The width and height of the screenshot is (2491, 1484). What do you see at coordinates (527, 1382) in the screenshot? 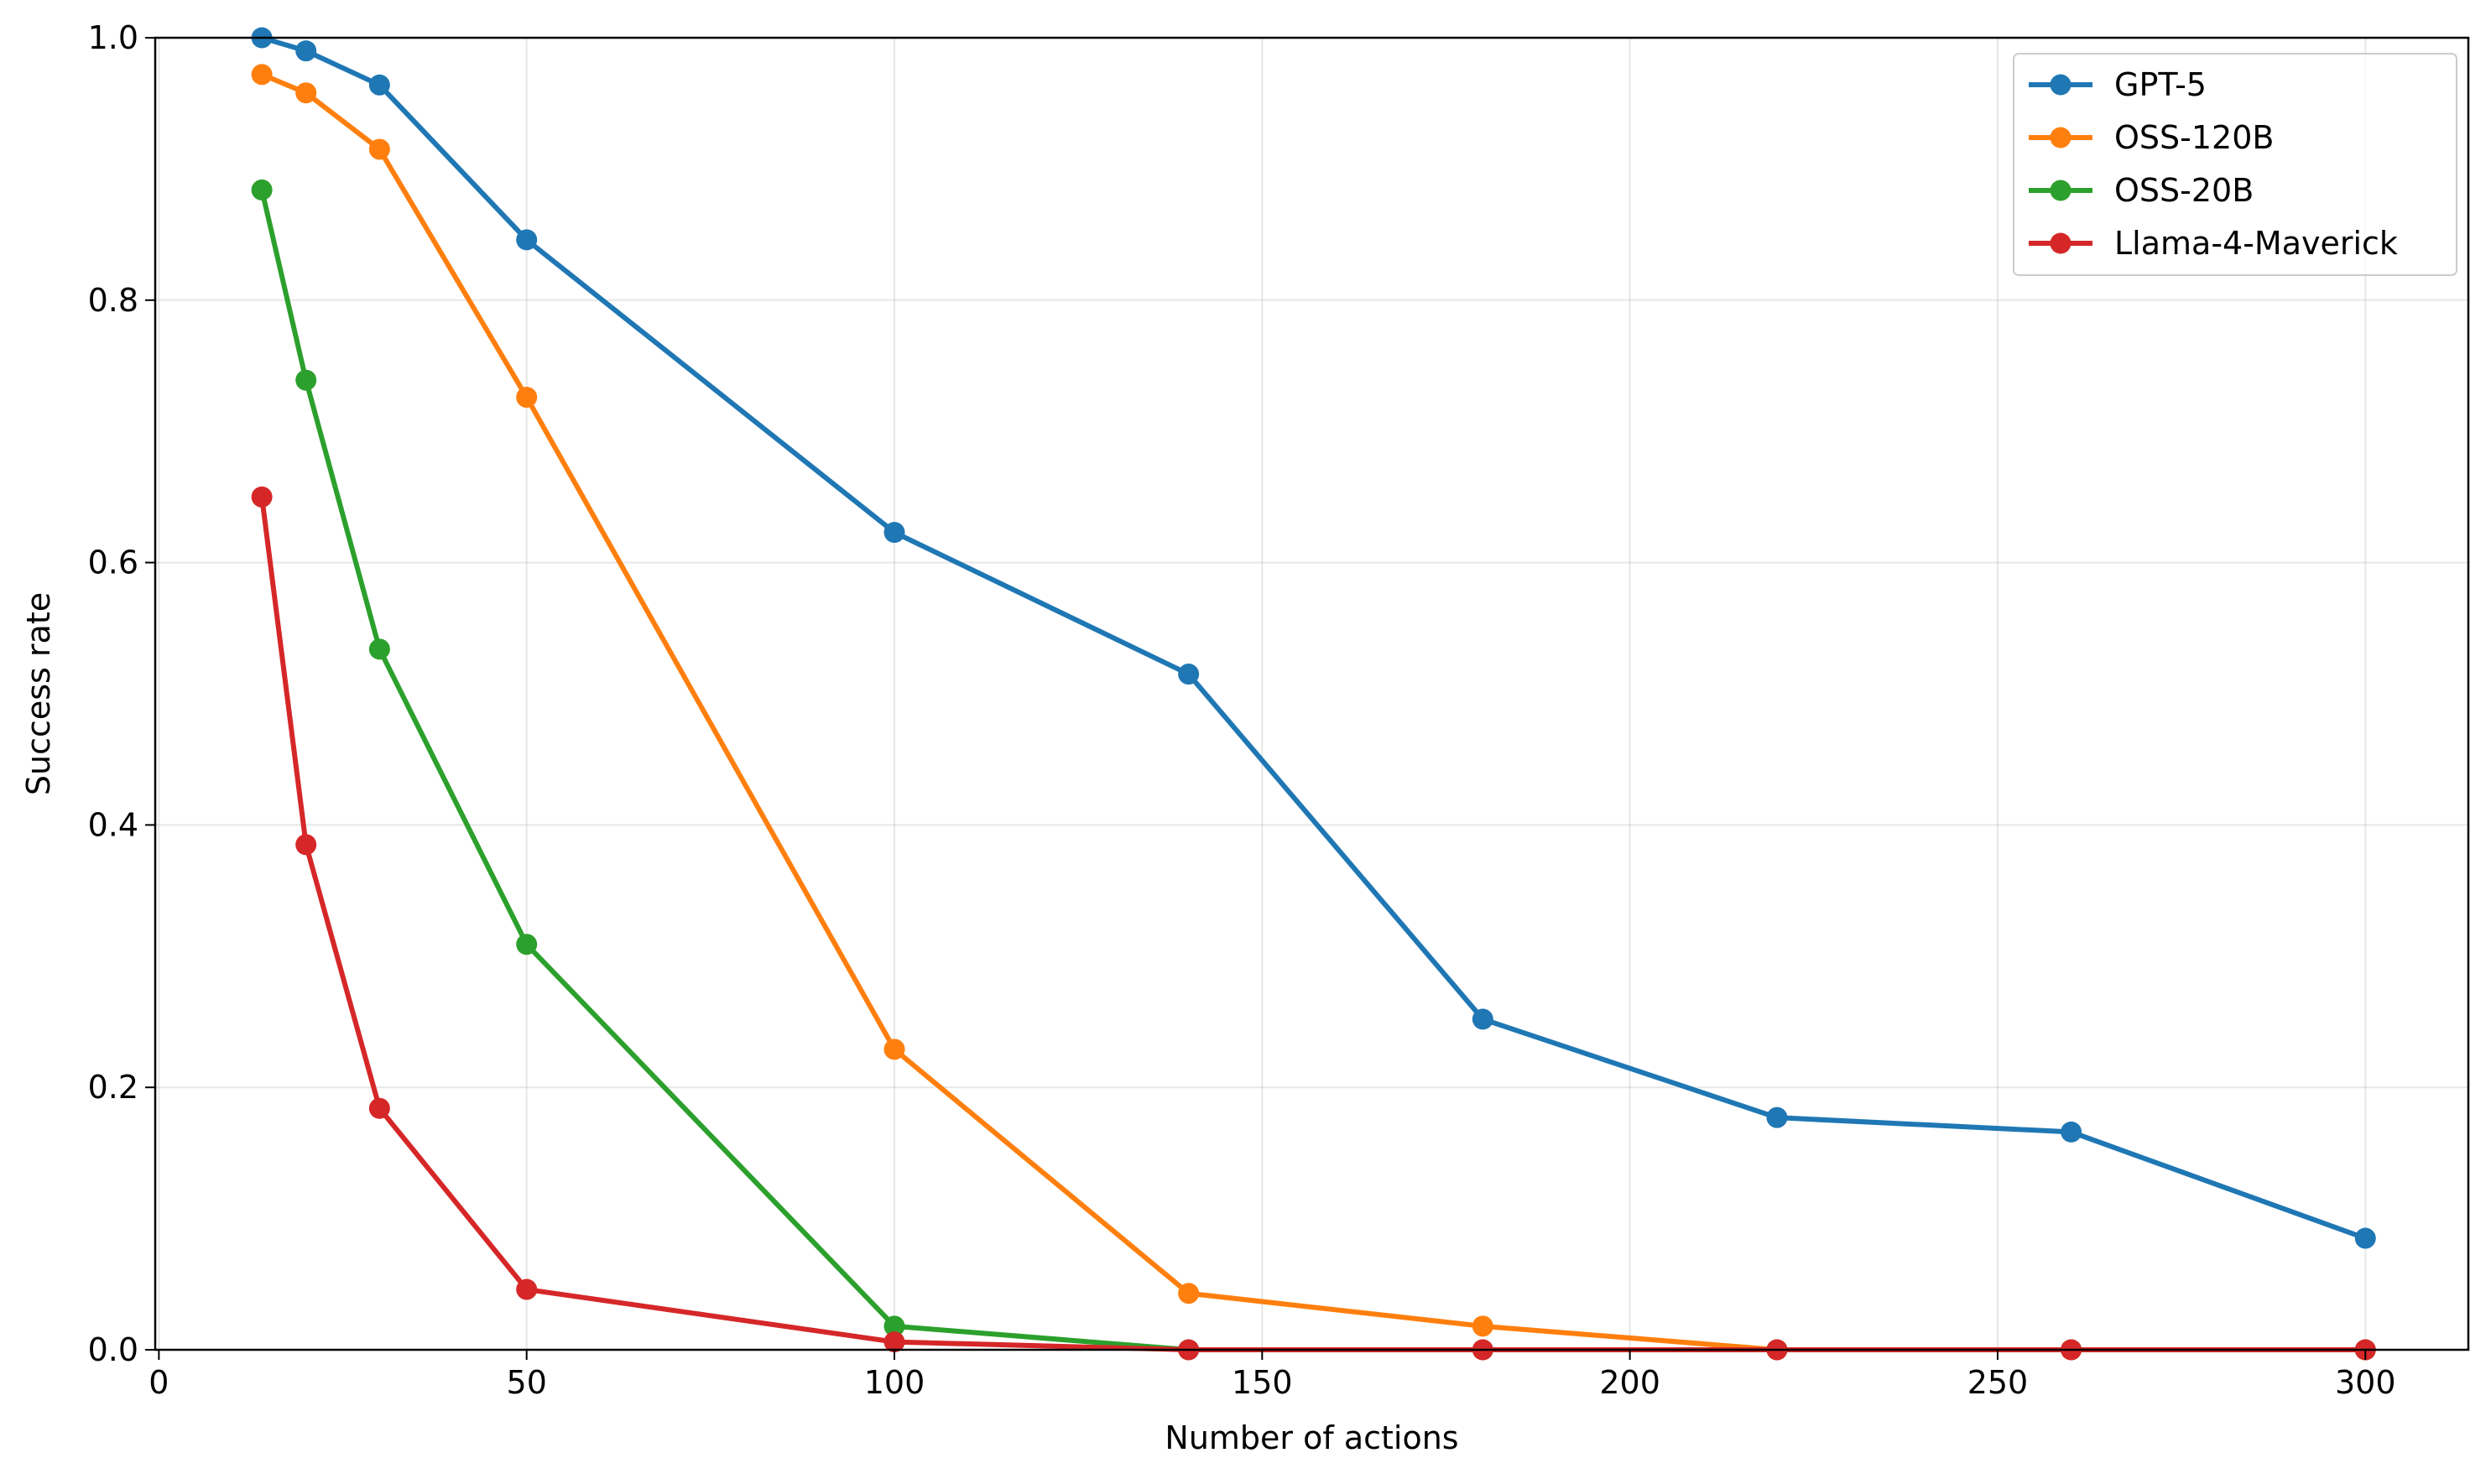
I see `x-tick-label: 50` at bounding box center [527, 1382].